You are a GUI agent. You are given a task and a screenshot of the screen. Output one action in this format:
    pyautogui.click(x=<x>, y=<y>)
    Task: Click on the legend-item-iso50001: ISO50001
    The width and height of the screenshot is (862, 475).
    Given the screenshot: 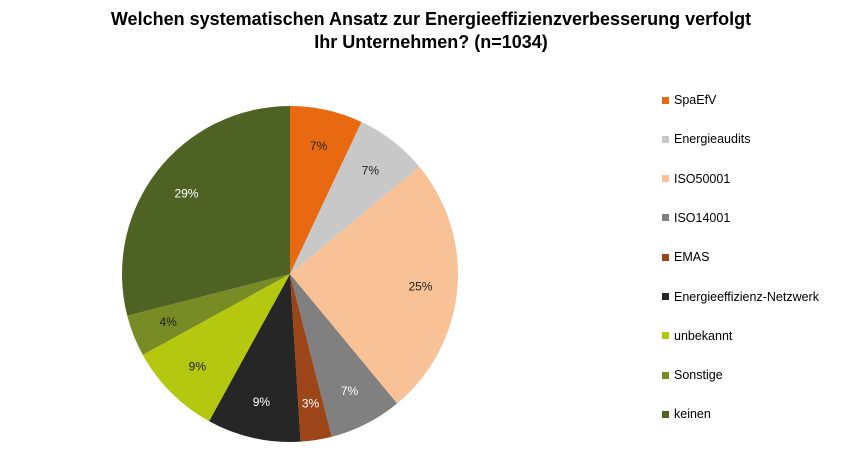 What is the action you would take?
    pyautogui.click(x=696, y=179)
    